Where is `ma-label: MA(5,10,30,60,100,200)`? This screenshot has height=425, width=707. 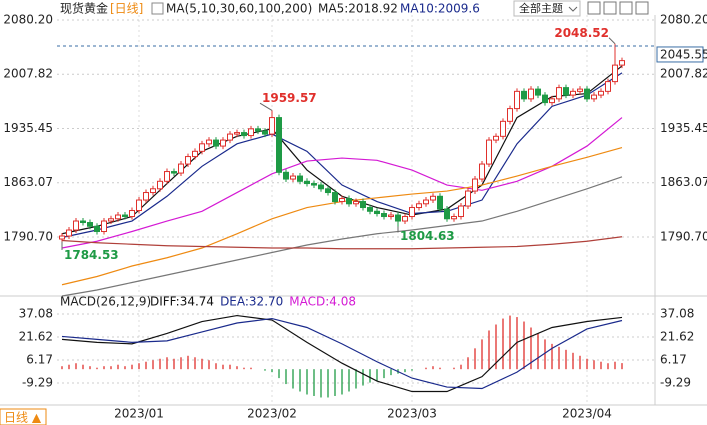
ma-label: MA(5,10,30,60,100,200) is located at coordinates (239, 9).